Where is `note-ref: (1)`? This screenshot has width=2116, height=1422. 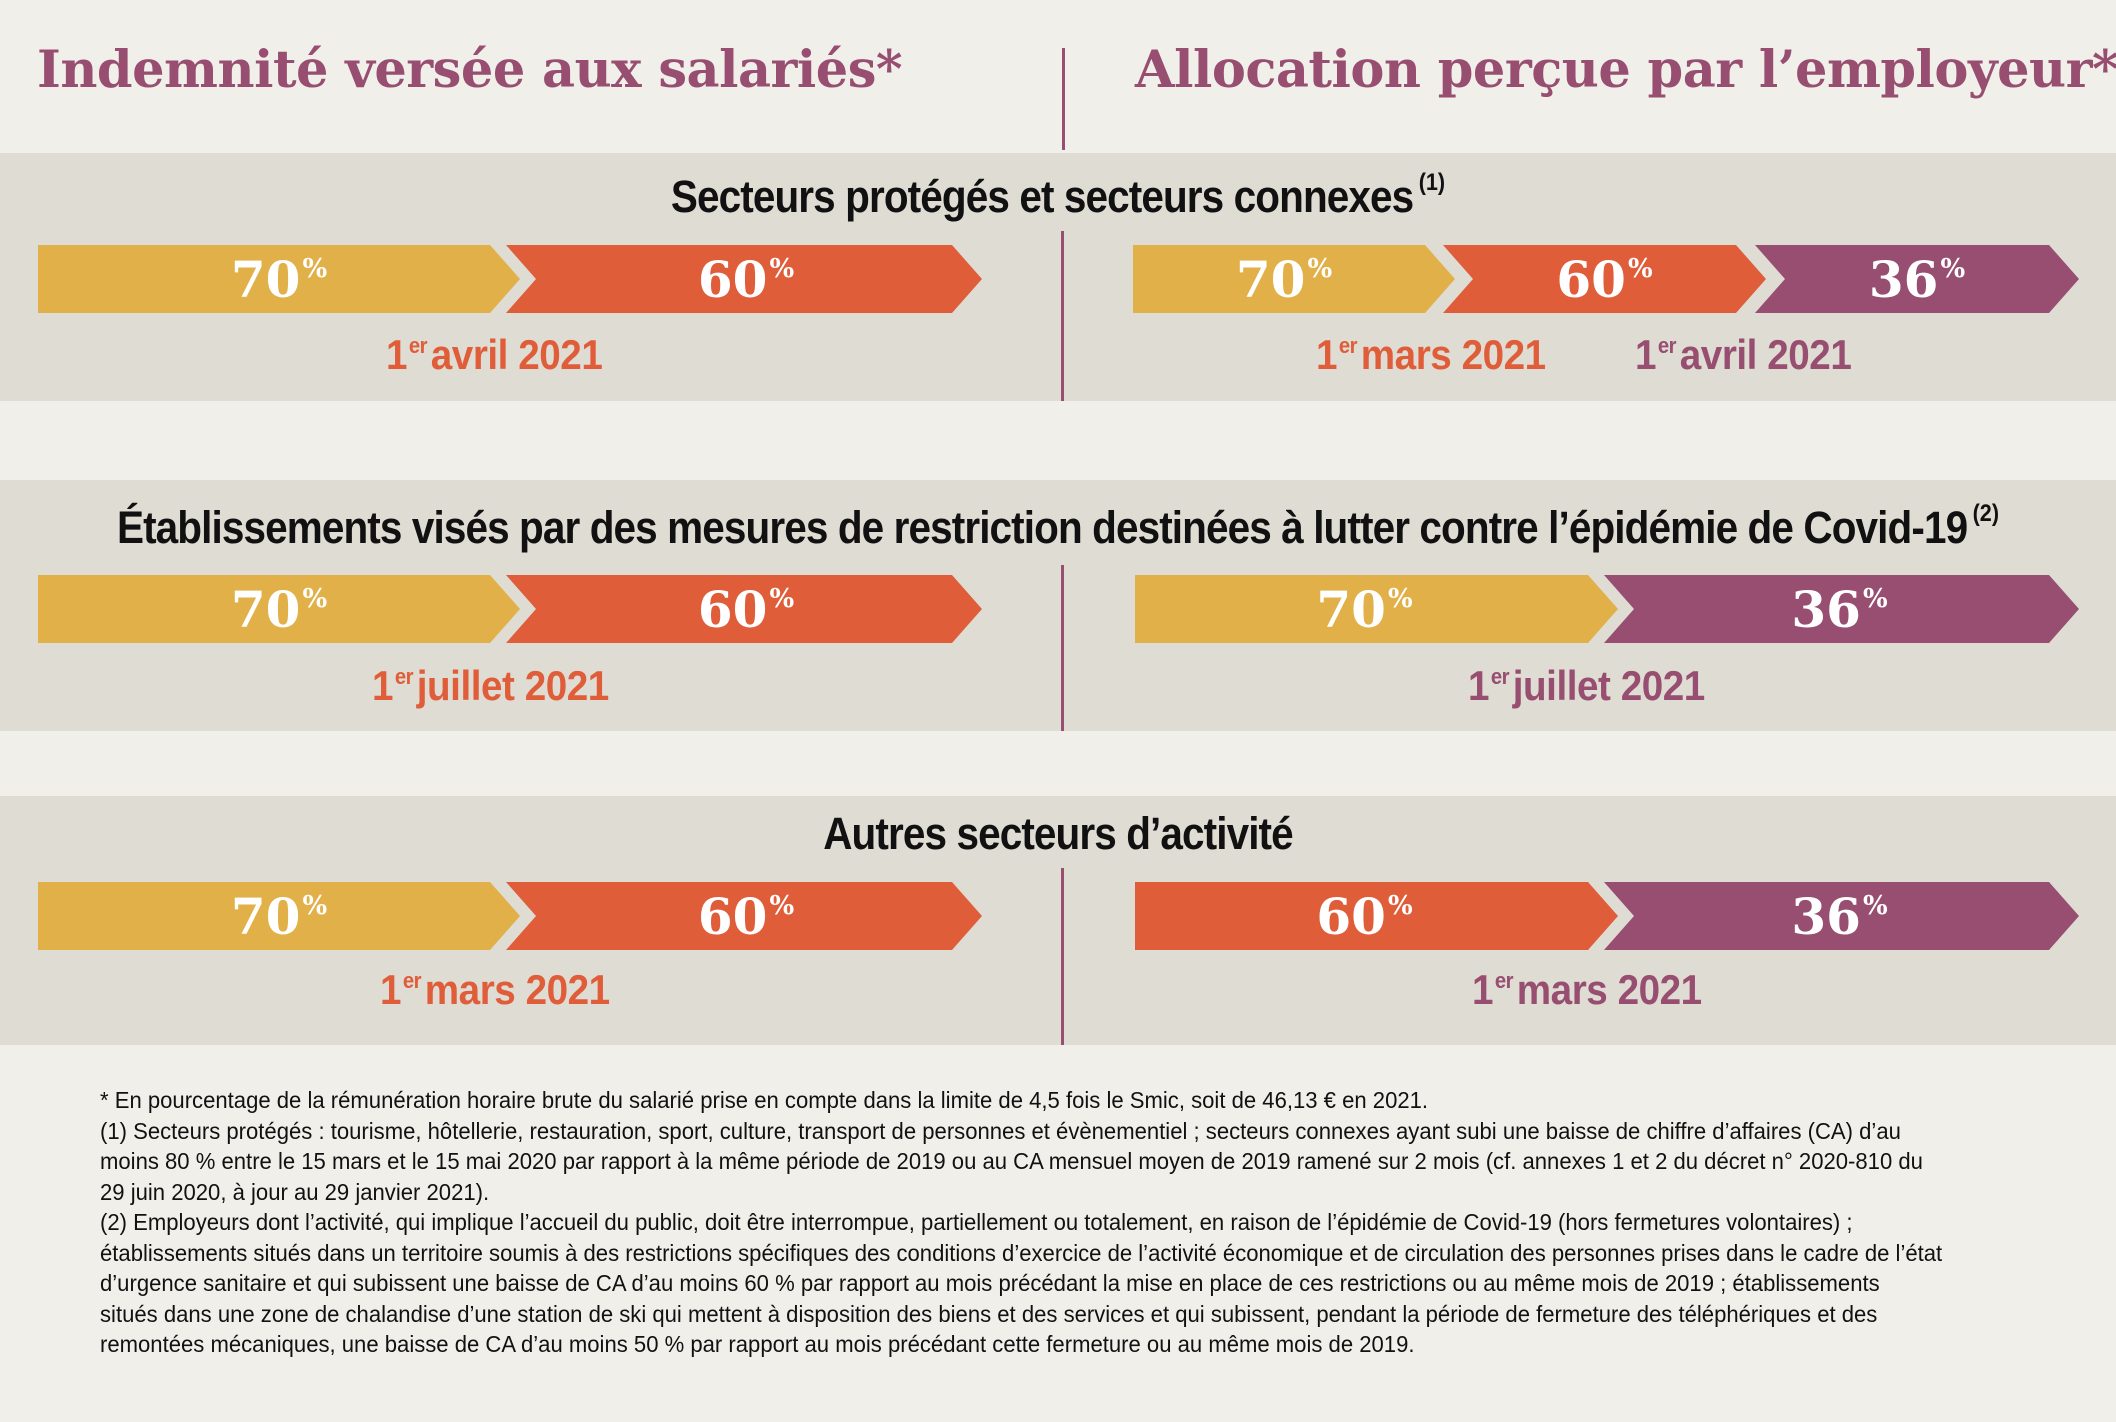 note-ref: (1) is located at coordinates (1432, 182).